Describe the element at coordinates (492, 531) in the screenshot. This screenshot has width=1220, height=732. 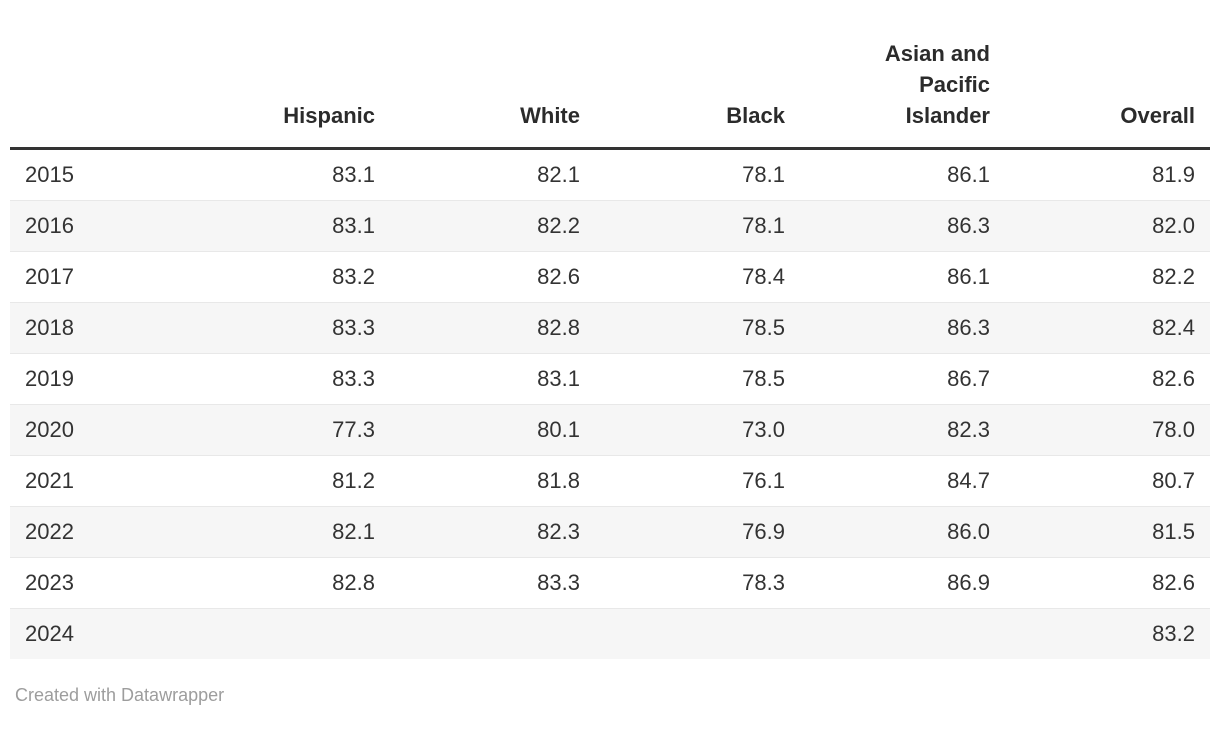
I see `cell-white: 82.3` at that location.